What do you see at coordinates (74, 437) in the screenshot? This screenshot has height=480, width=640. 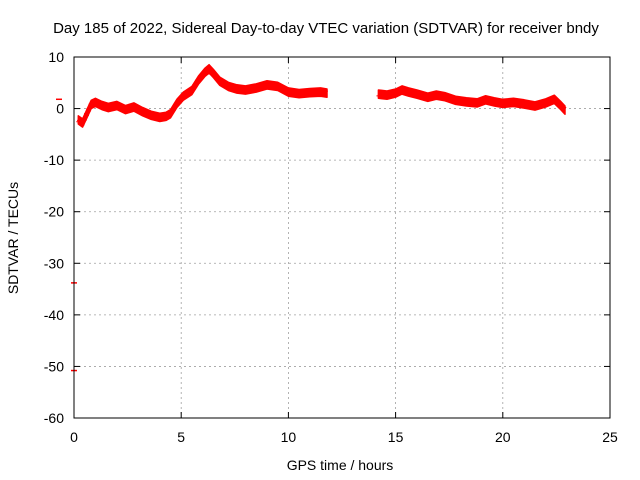 I see `x-tick-label: 0` at bounding box center [74, 437].